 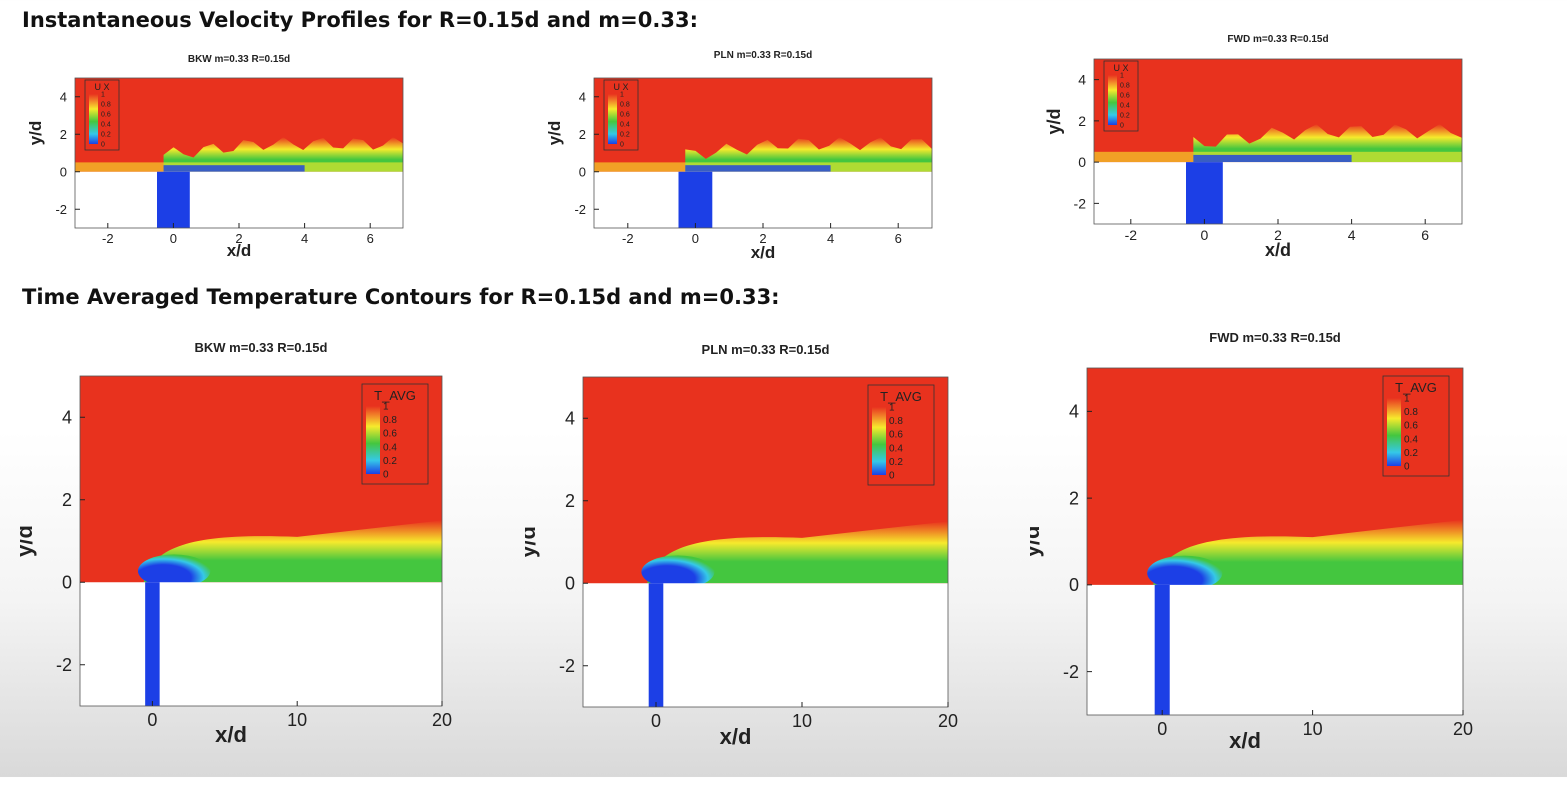 What do you see at coordinates (1463, 729) in the screenshot?
I see `x-tick-label: 20` at bounding box center [1463, 729].